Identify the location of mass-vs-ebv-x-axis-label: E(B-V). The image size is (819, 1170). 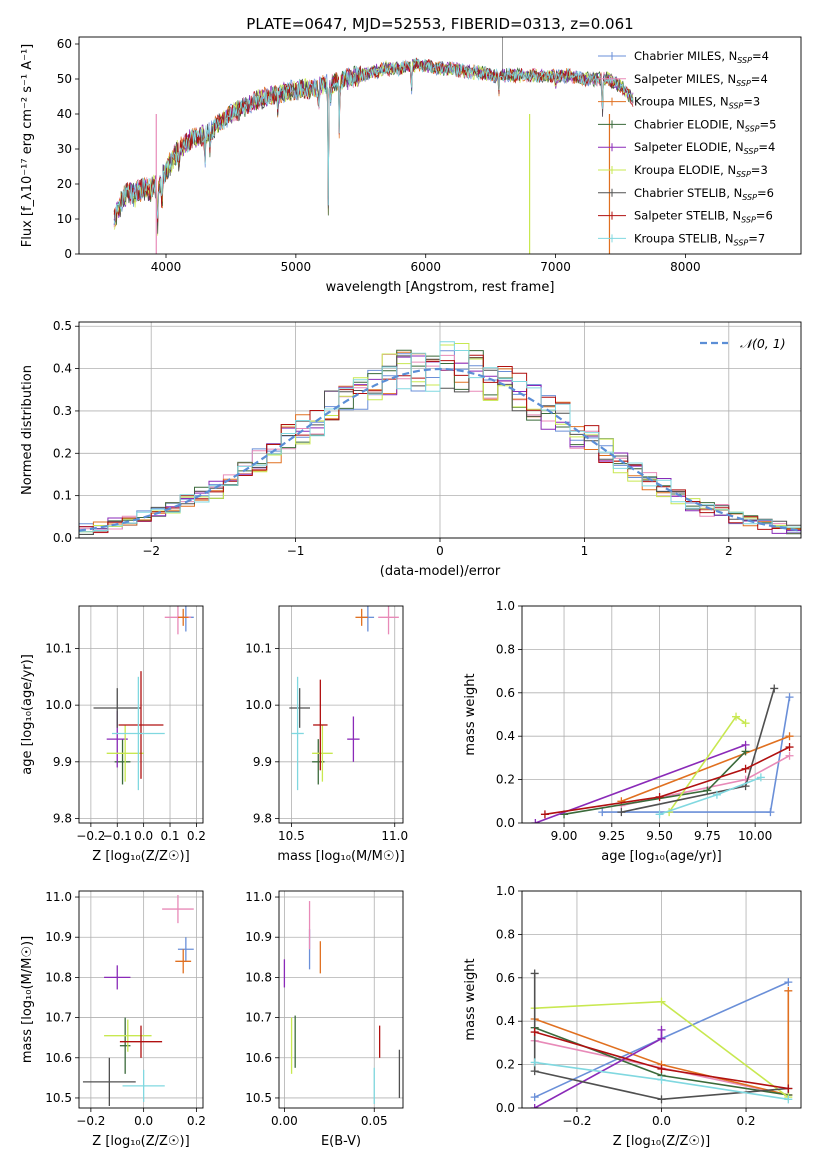
(341, 1141).